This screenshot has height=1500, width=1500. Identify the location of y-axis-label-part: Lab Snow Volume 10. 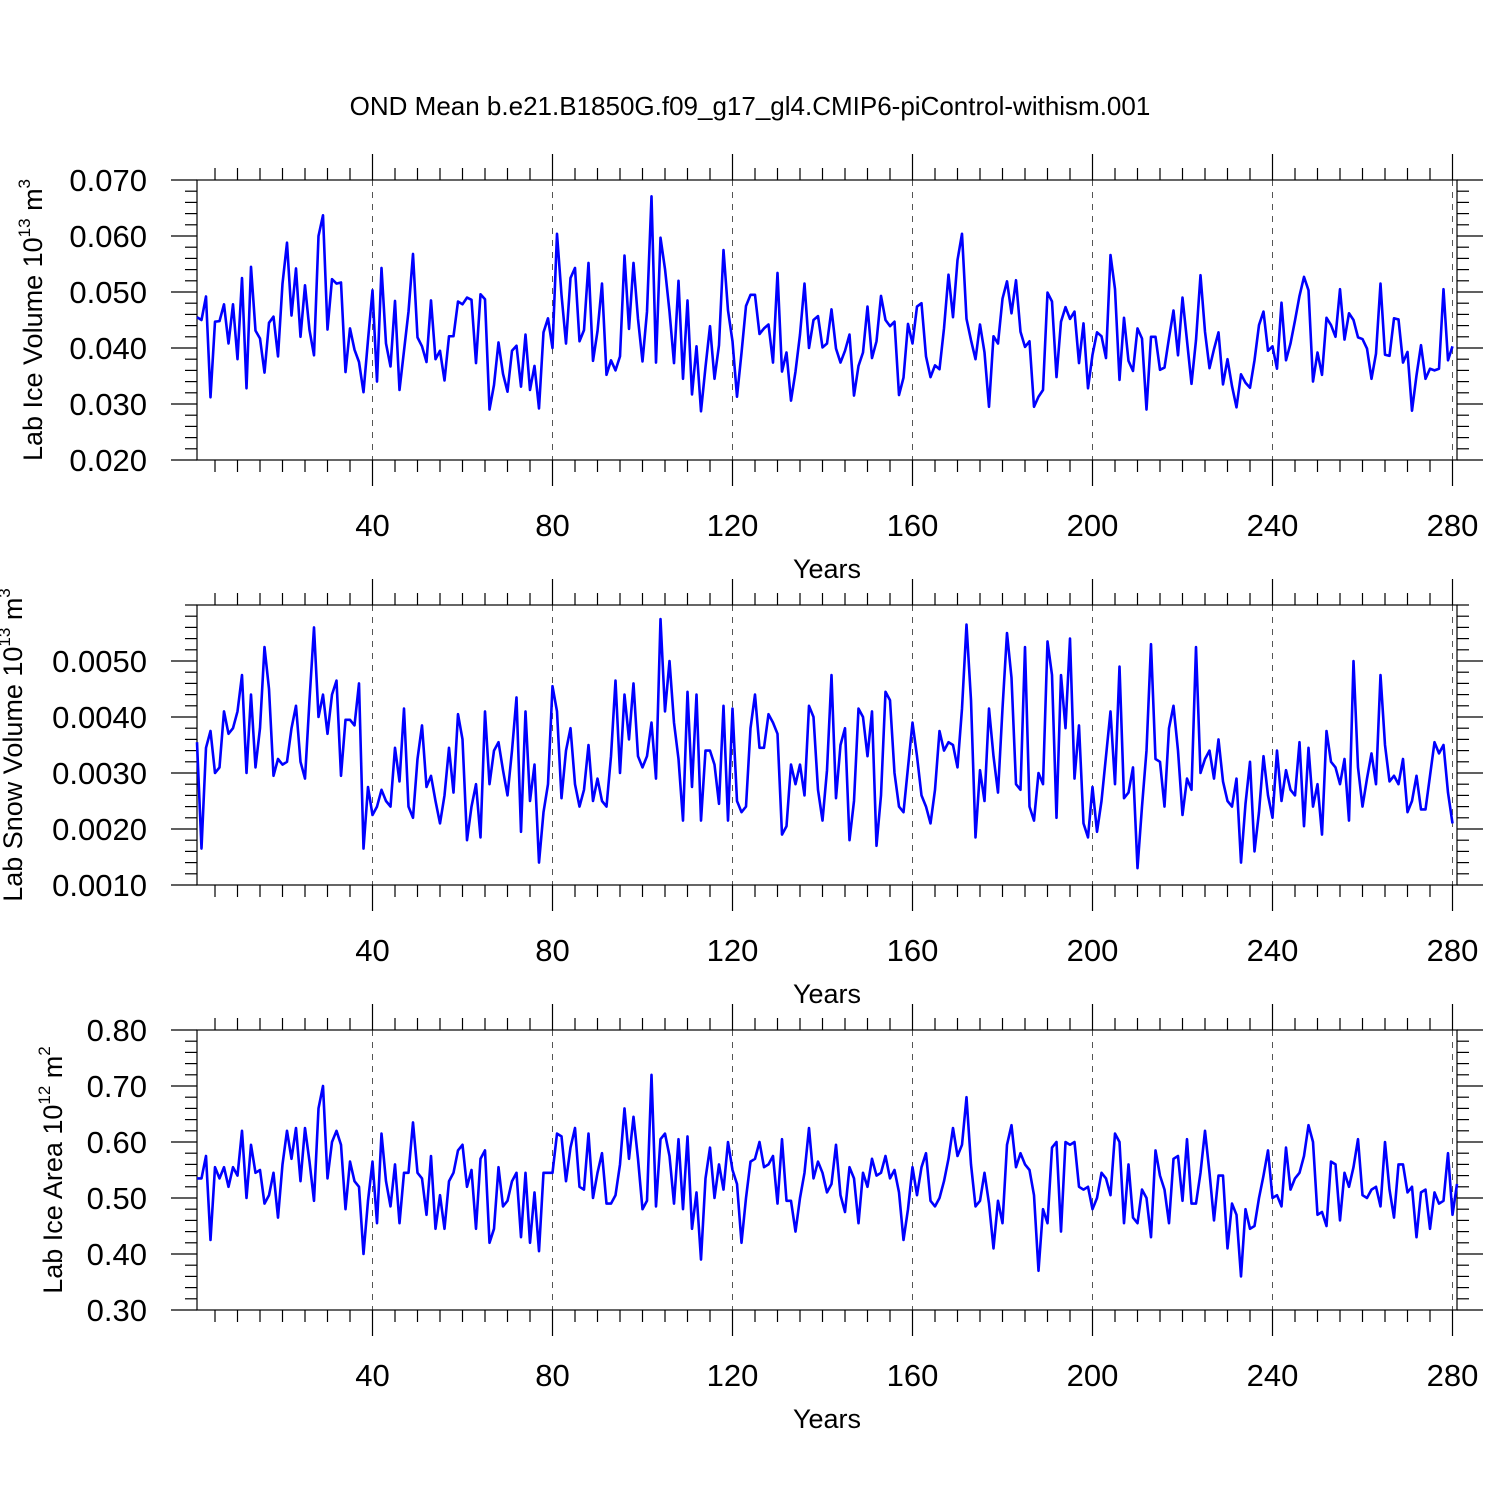
(14, 774).